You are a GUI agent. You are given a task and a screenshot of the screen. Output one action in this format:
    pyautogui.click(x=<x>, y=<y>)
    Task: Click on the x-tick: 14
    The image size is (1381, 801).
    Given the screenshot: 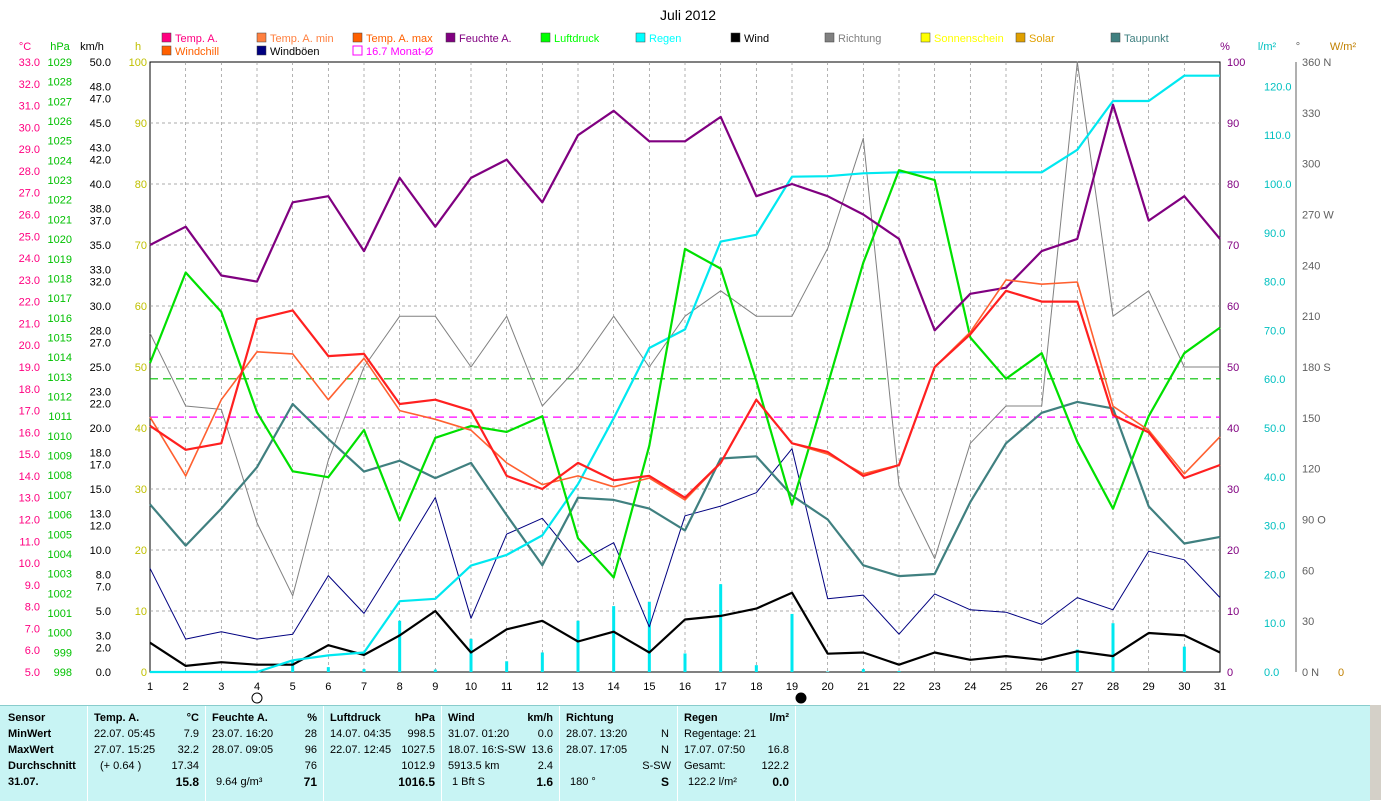 What is the action you would take?
    pyautogui.click(x=614, y=687)
    